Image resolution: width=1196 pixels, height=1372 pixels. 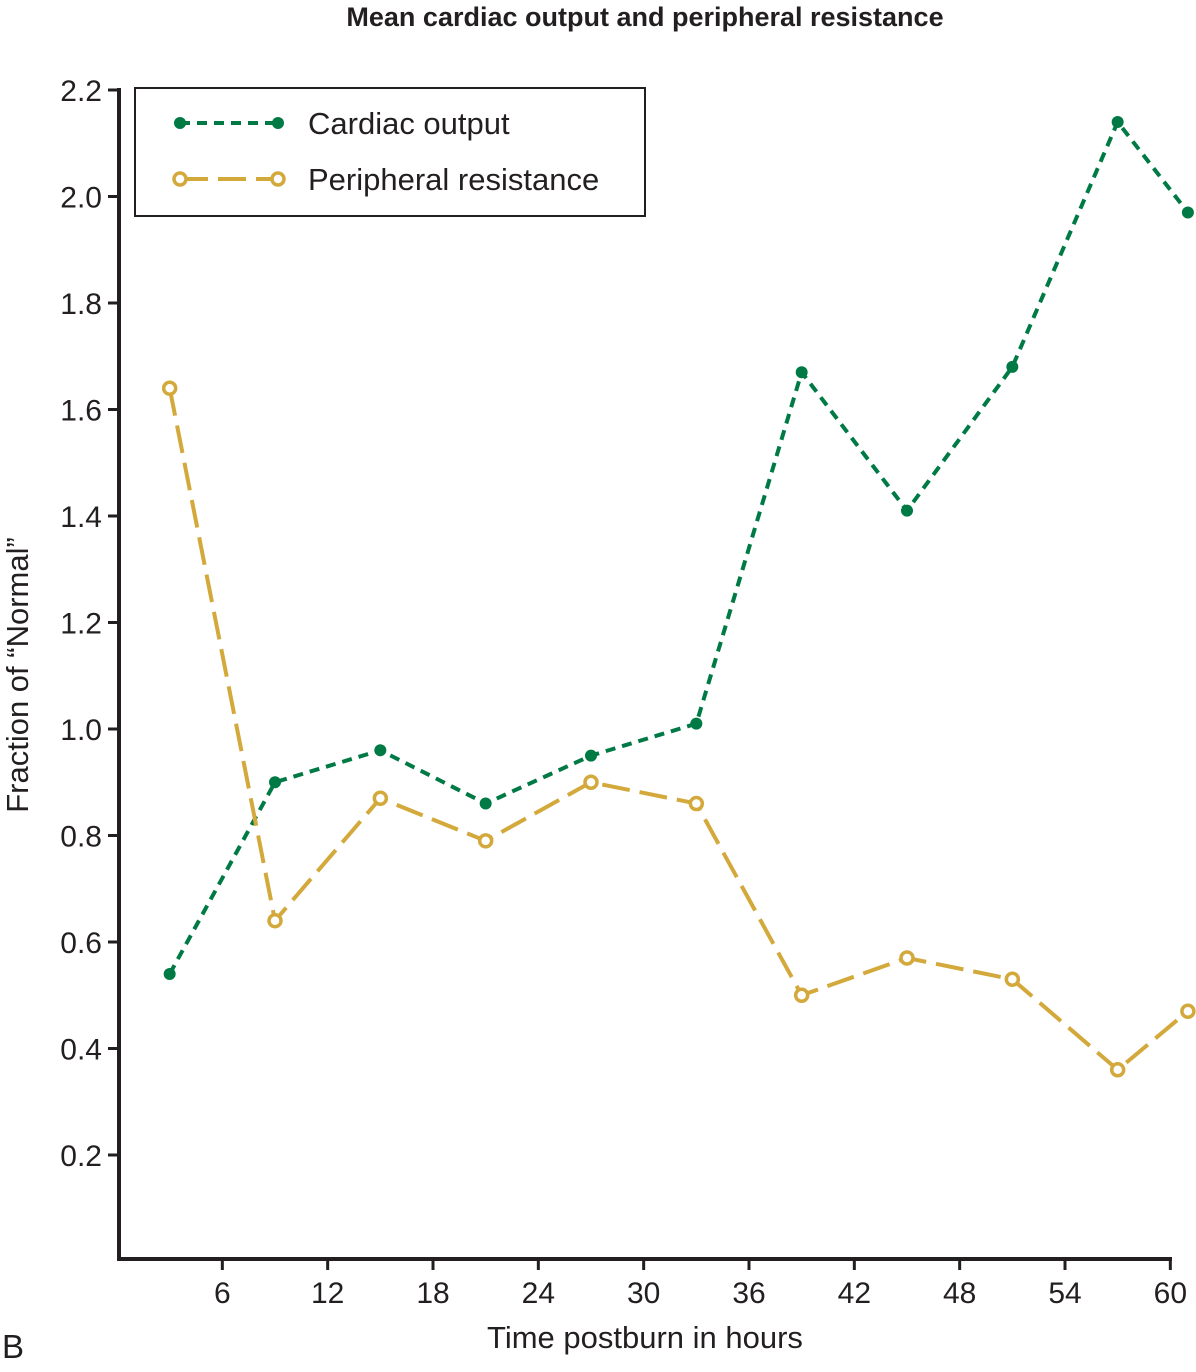 I want to click on y-tick-label: 2.2, so click(x=81, y=91).